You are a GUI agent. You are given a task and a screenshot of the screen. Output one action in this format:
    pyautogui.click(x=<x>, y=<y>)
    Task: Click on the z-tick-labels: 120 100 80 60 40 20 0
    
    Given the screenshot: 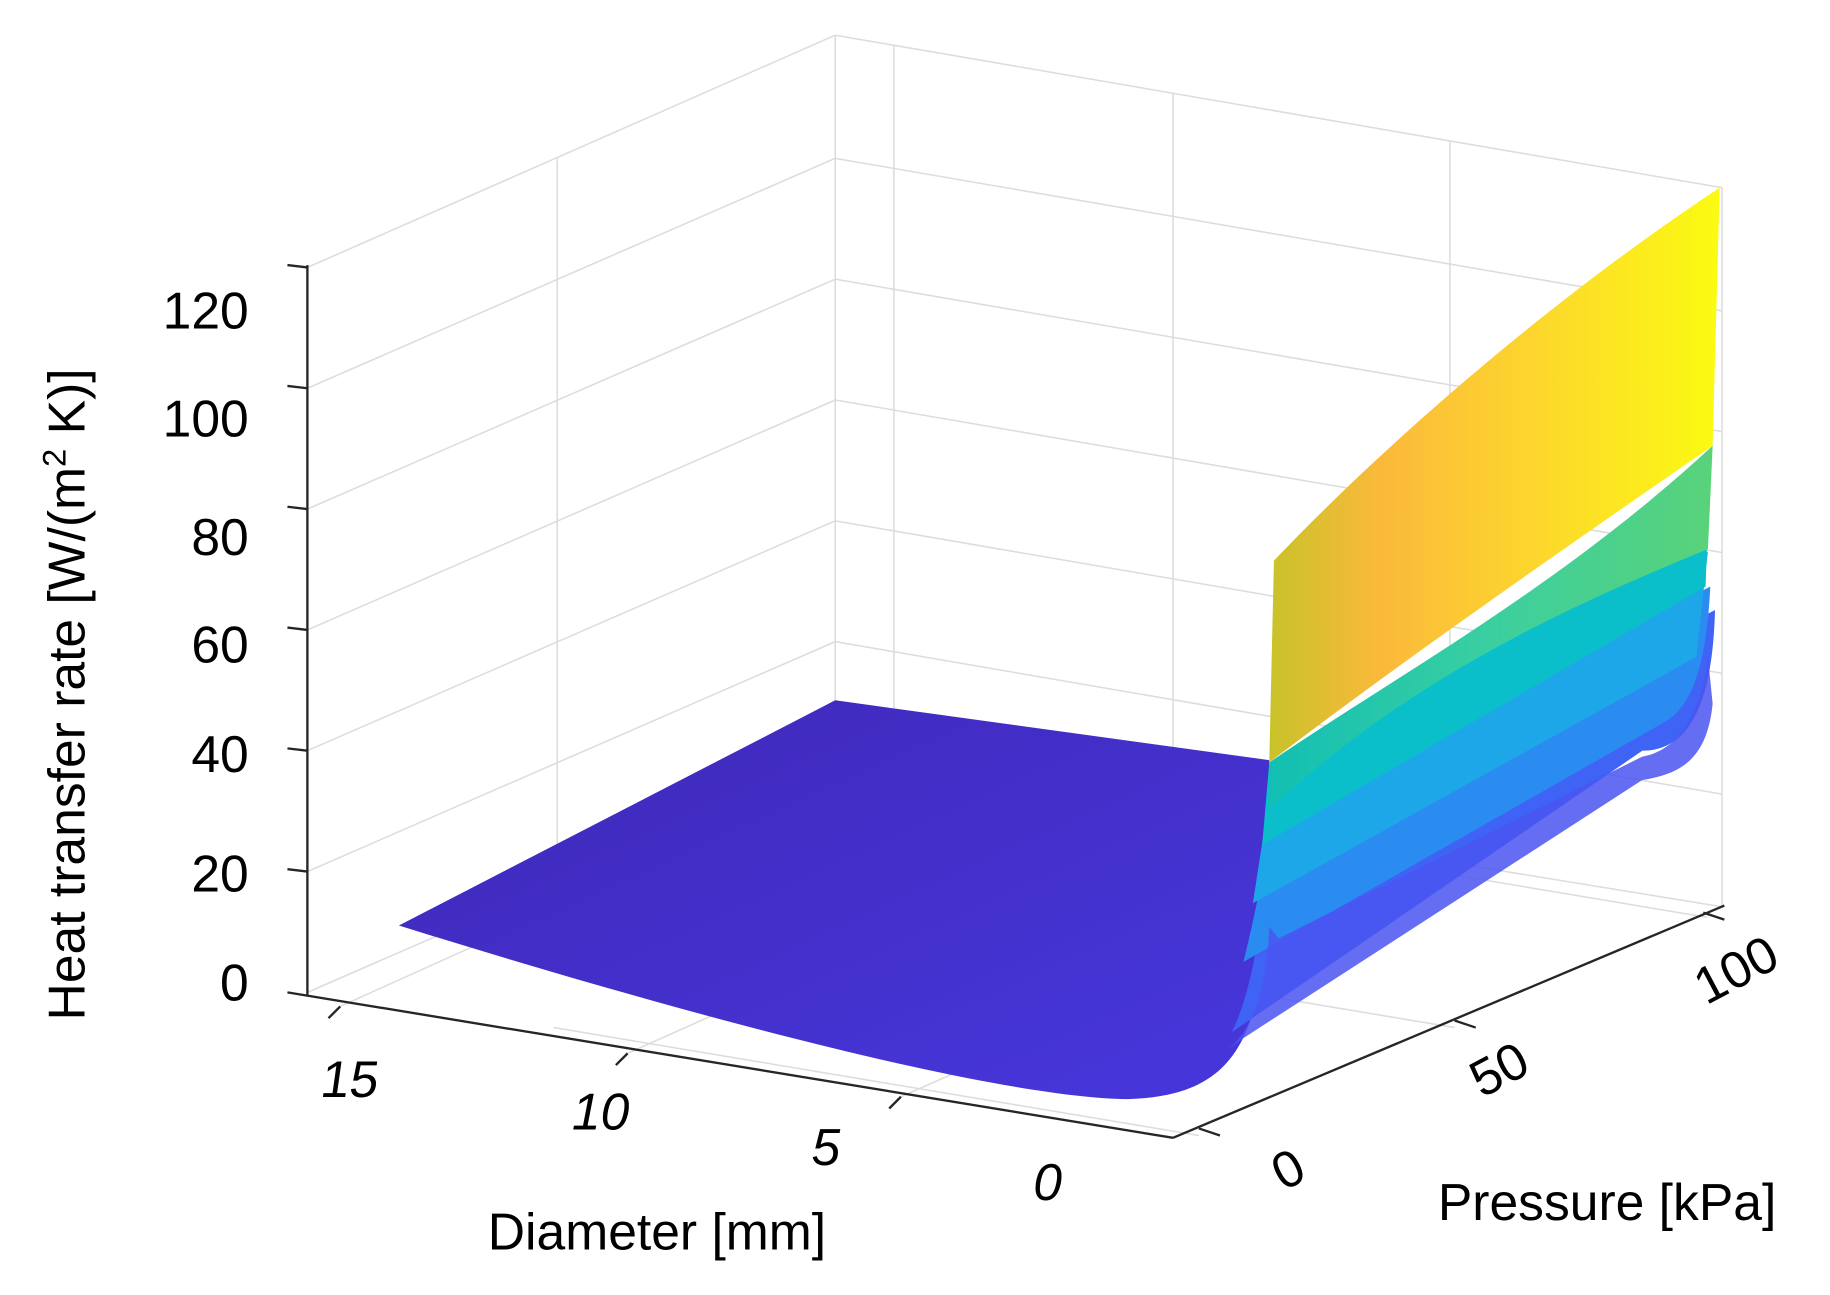 What is the action you would take?
    pyautogui.click(x=206, y=646)
    